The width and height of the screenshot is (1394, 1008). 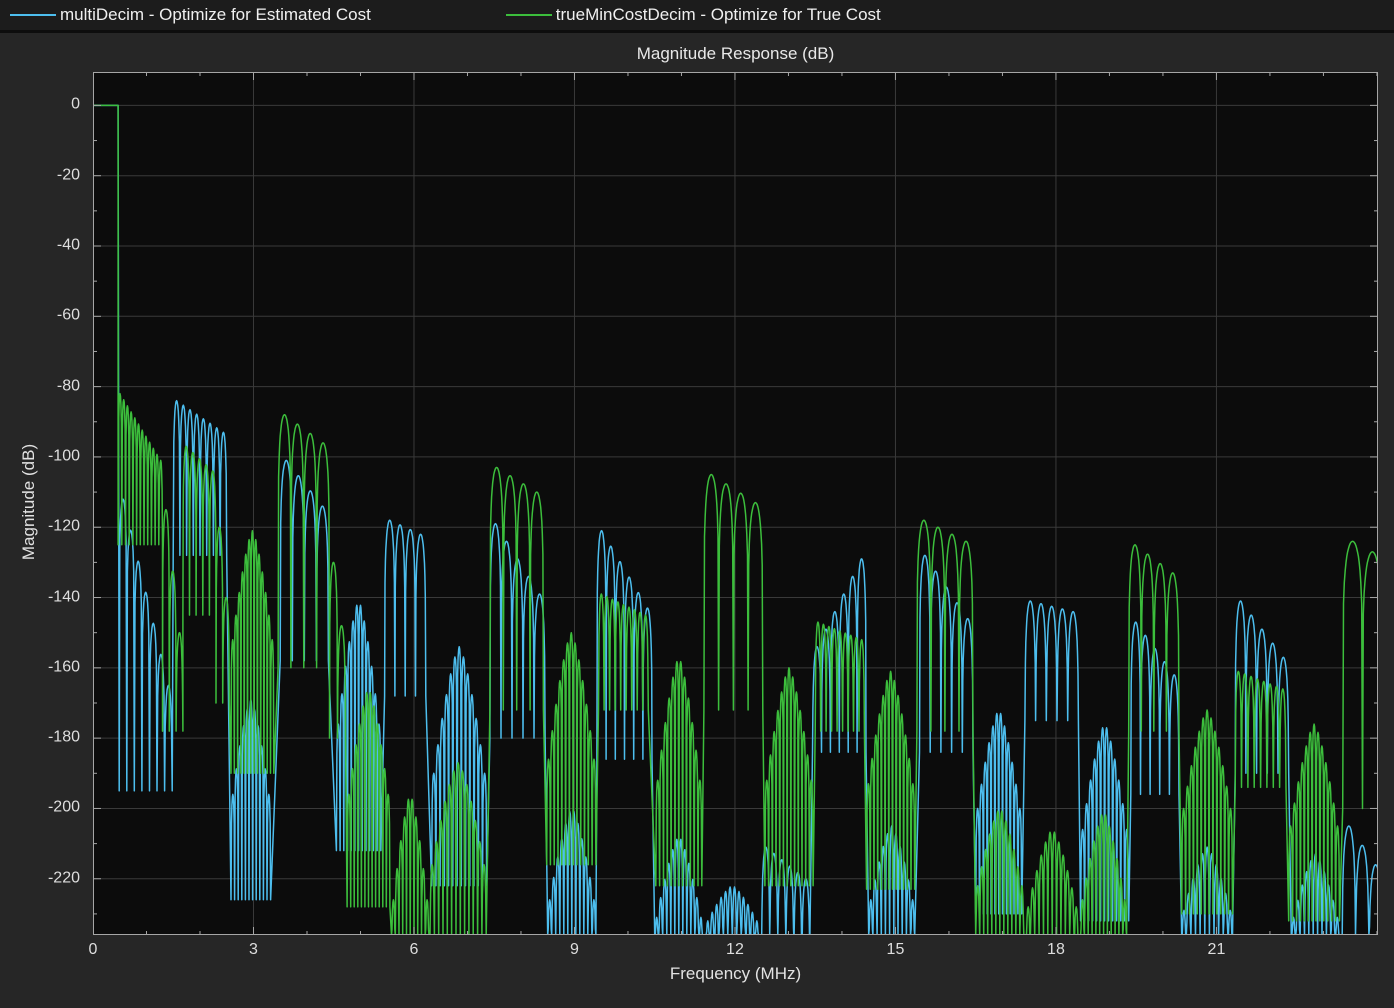 What do you see at coordinates (68, 315) in the screenshot?
I see `y-tick-label: -60` at bounding box center [68, 315].